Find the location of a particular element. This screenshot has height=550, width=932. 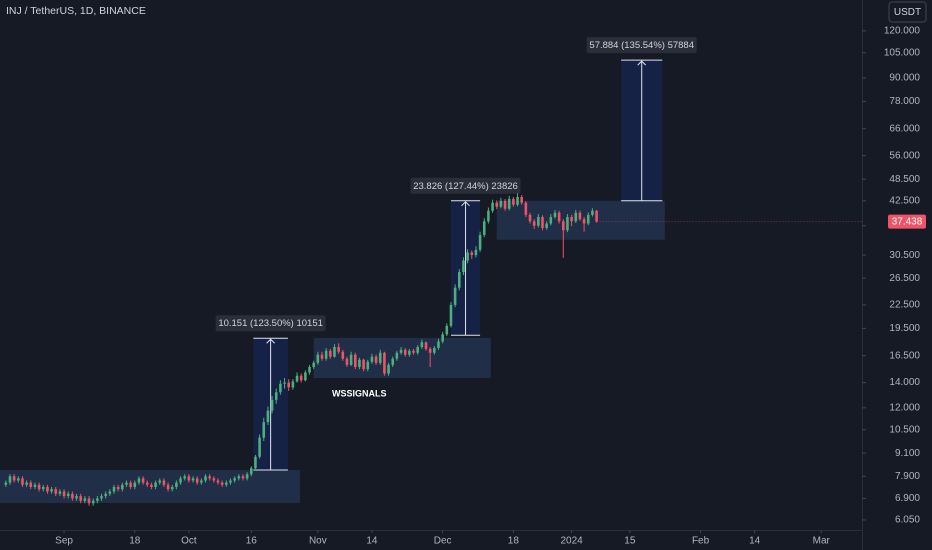

measure-label-bg is located at coordinates (641, 45).